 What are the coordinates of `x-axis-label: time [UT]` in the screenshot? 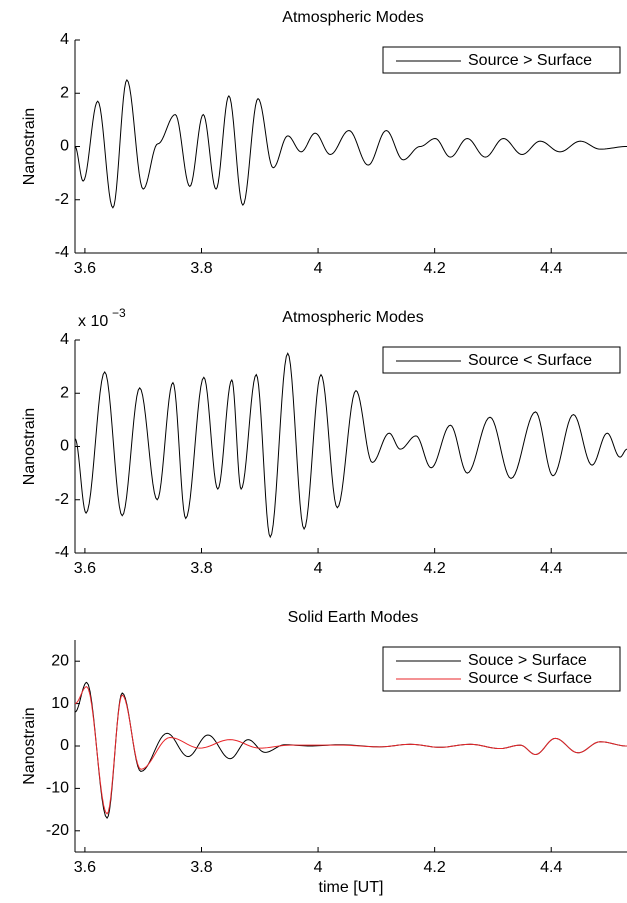 It's located at (351, 887).